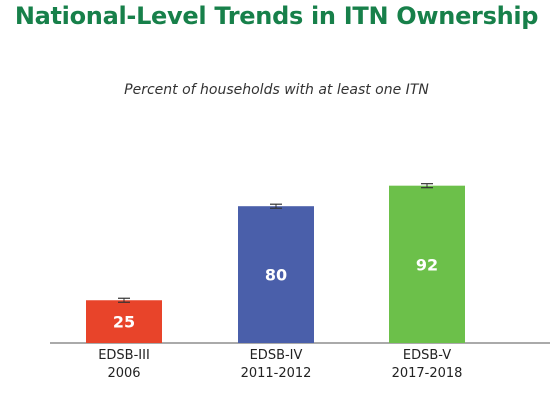 This screenshot has height=412, width=553. Describe the element at coordinates (276, 373) in the screenshot. I see `x-tick-label-1-1: 2011-2012` at that location.